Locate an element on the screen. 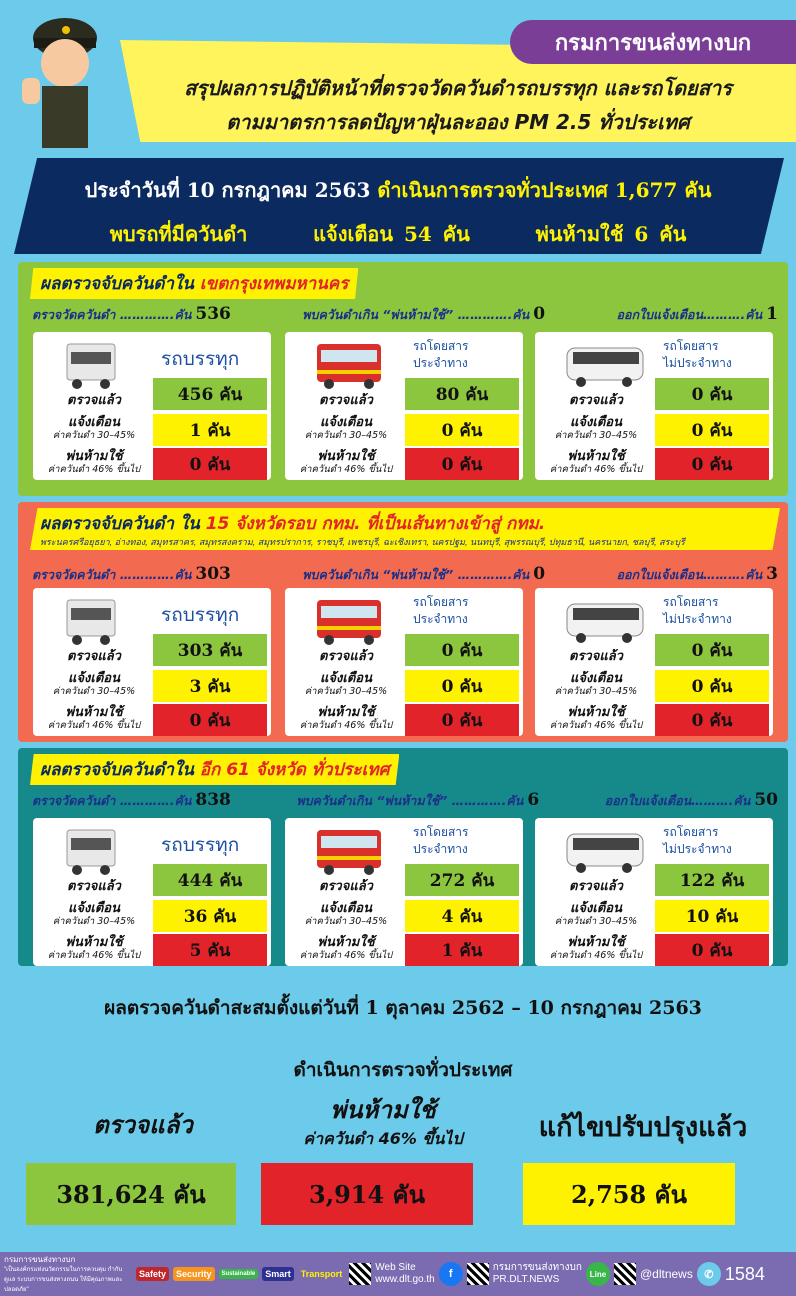  vehicle-type: รถบรรทุก is located at coordinates (200, 359).